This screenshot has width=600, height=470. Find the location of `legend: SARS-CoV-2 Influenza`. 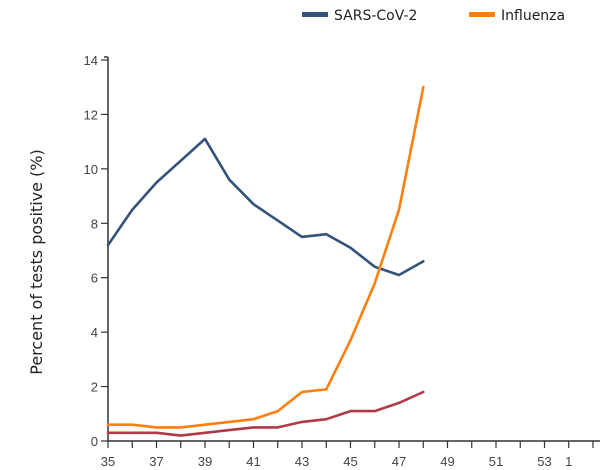

legend: SARS-CoV-2 Influenza is located at coordinates (433, 16).